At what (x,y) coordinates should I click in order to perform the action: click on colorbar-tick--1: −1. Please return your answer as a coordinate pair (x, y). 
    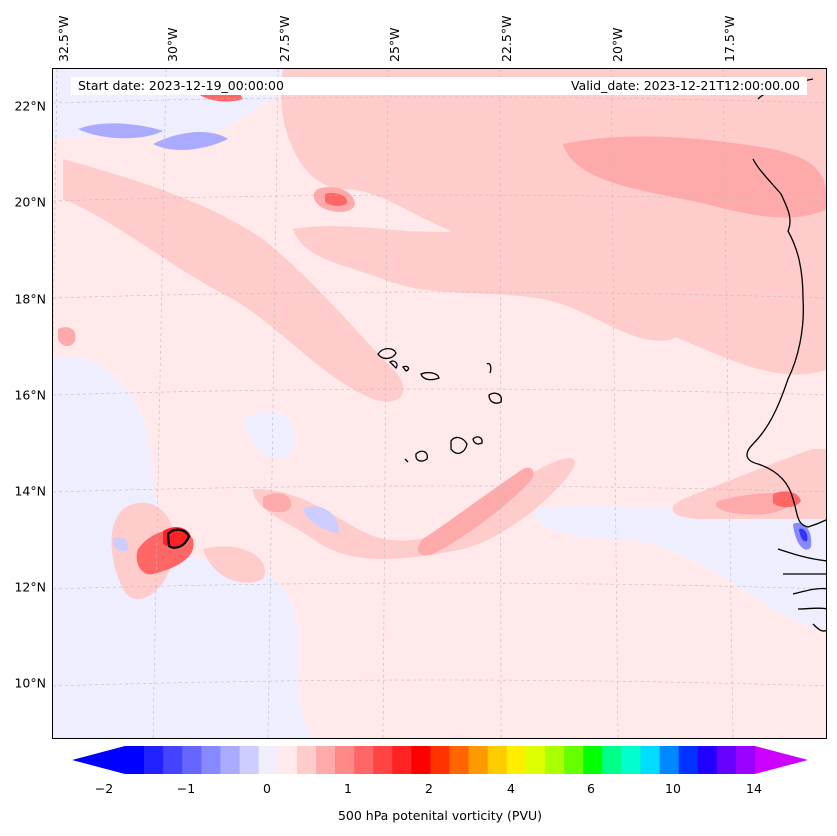
    Looking at the image, I should click on (186, 788).